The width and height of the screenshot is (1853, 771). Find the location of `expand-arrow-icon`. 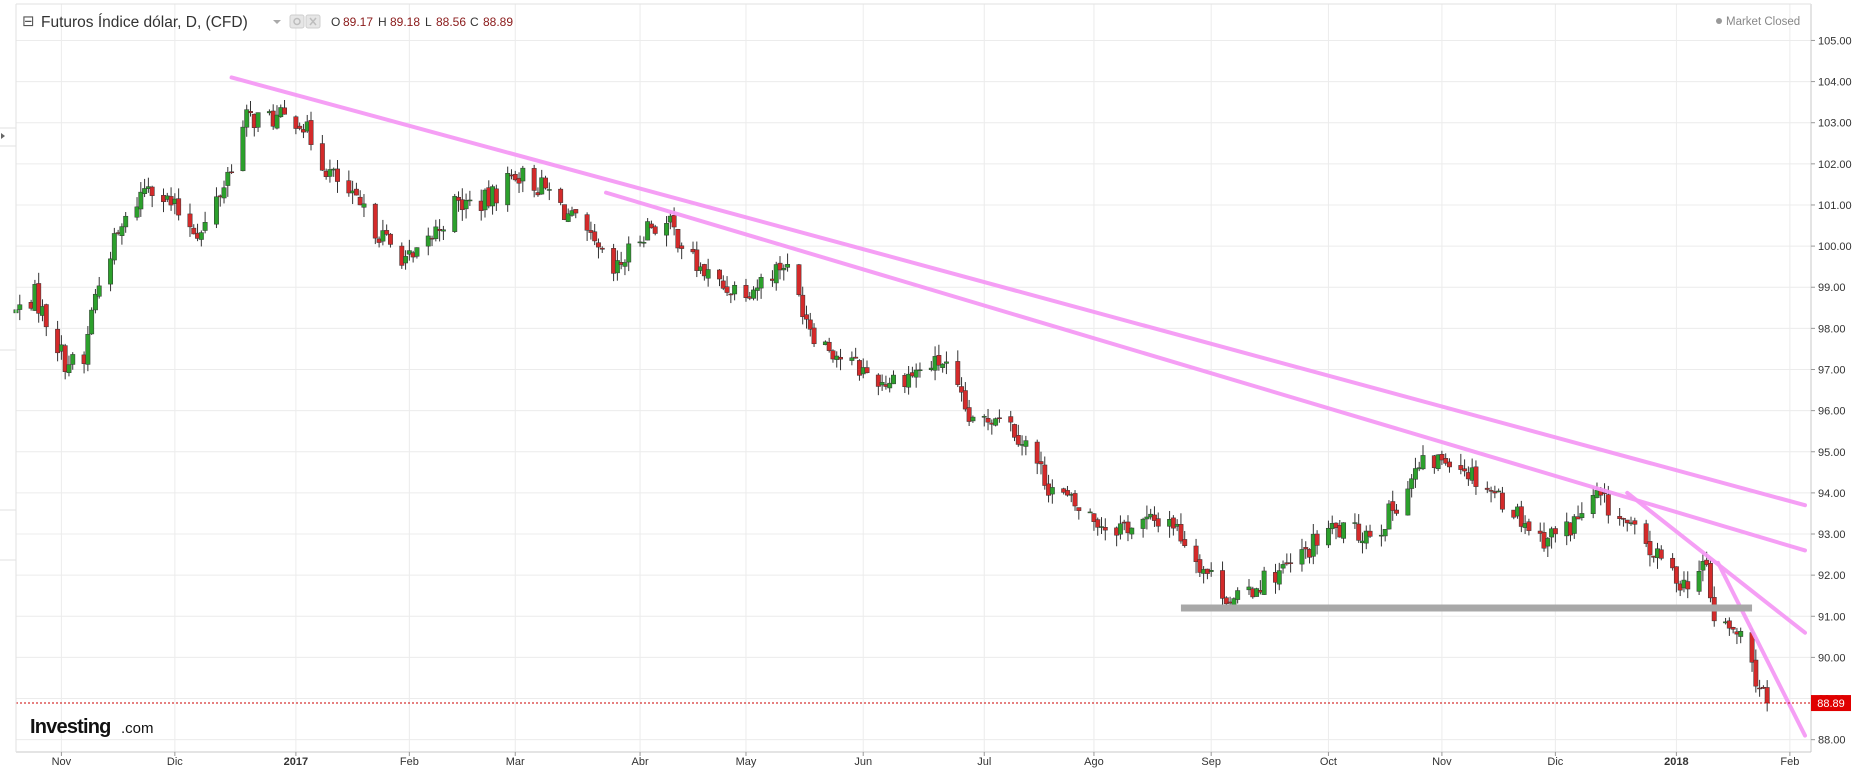

expand-arrow-icon is located at coordinates (3, 136).